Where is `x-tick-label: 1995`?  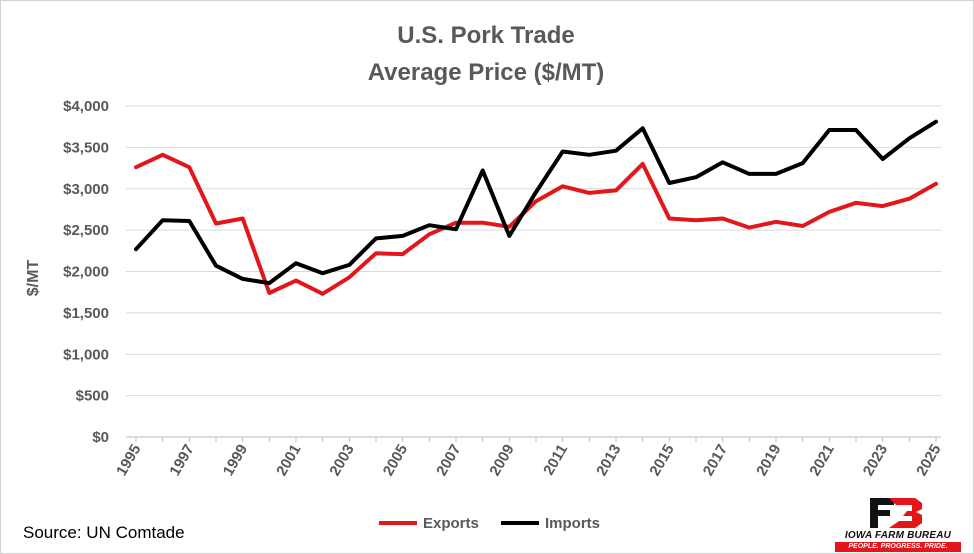
x-tick-label: 1995 is located at coordinates (128, 460).